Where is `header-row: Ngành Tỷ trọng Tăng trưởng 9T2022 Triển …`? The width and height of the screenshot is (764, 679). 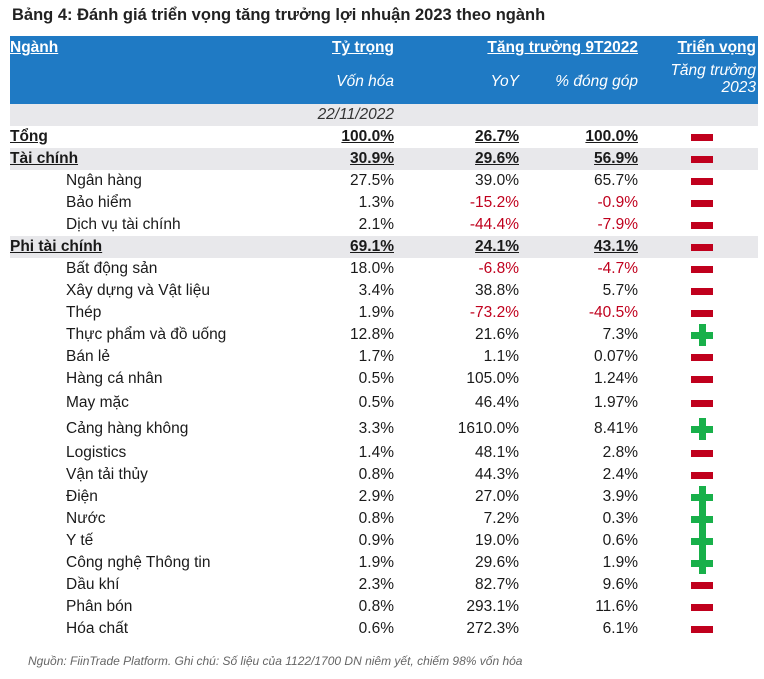 header-row: Ngành Tỷ trọng Tăng trưởng 9T2022 Triển … is located at coordinates (384, 48).